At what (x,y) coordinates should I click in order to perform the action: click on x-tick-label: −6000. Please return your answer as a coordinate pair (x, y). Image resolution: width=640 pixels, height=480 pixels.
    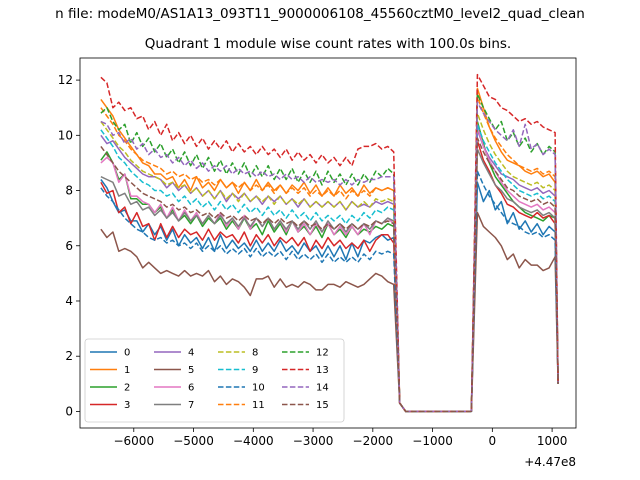
    Looking at the image, I should click on (133, 441).